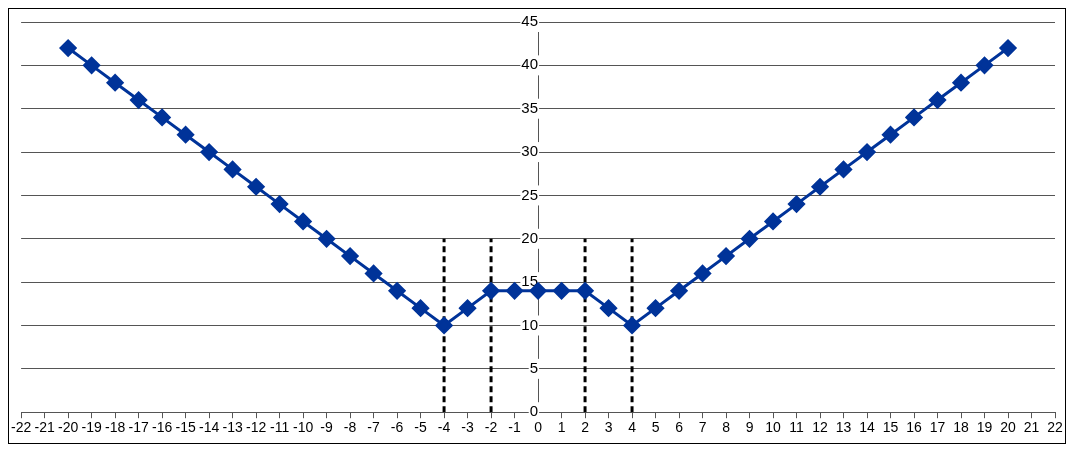 Image resolution: width=1074 pixels, height=452 pixels. What do you see at coordinates (350, 427) in the screenshot?
I see `x-tick-label: -8` at bounding box center [350, 427].